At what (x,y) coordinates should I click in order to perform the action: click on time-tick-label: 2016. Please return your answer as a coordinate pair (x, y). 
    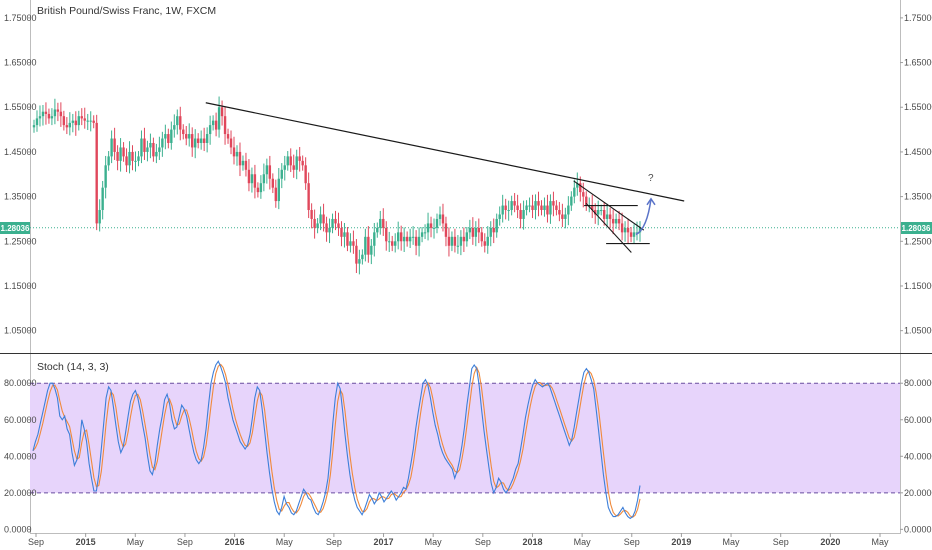
    Looking at the image, I should click on (235, 542).